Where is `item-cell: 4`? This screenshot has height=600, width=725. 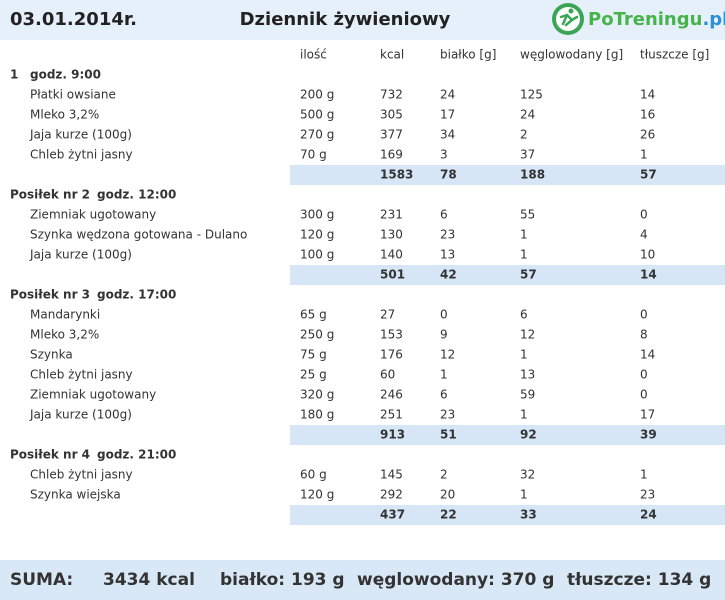
item-cell: 4 is located at coordinates (644, 235).